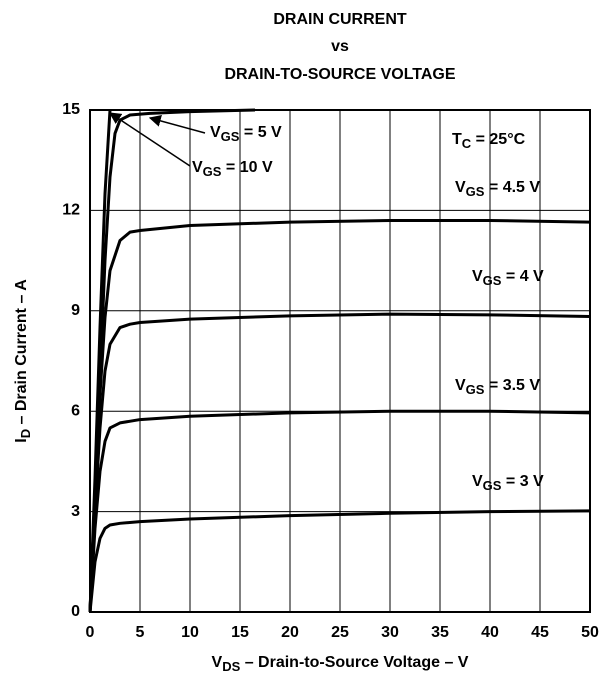 Image resolution: width=615 pixels, height=675 pixels. I want to click on series-label: VGS = 3 V, so click(508, 483).